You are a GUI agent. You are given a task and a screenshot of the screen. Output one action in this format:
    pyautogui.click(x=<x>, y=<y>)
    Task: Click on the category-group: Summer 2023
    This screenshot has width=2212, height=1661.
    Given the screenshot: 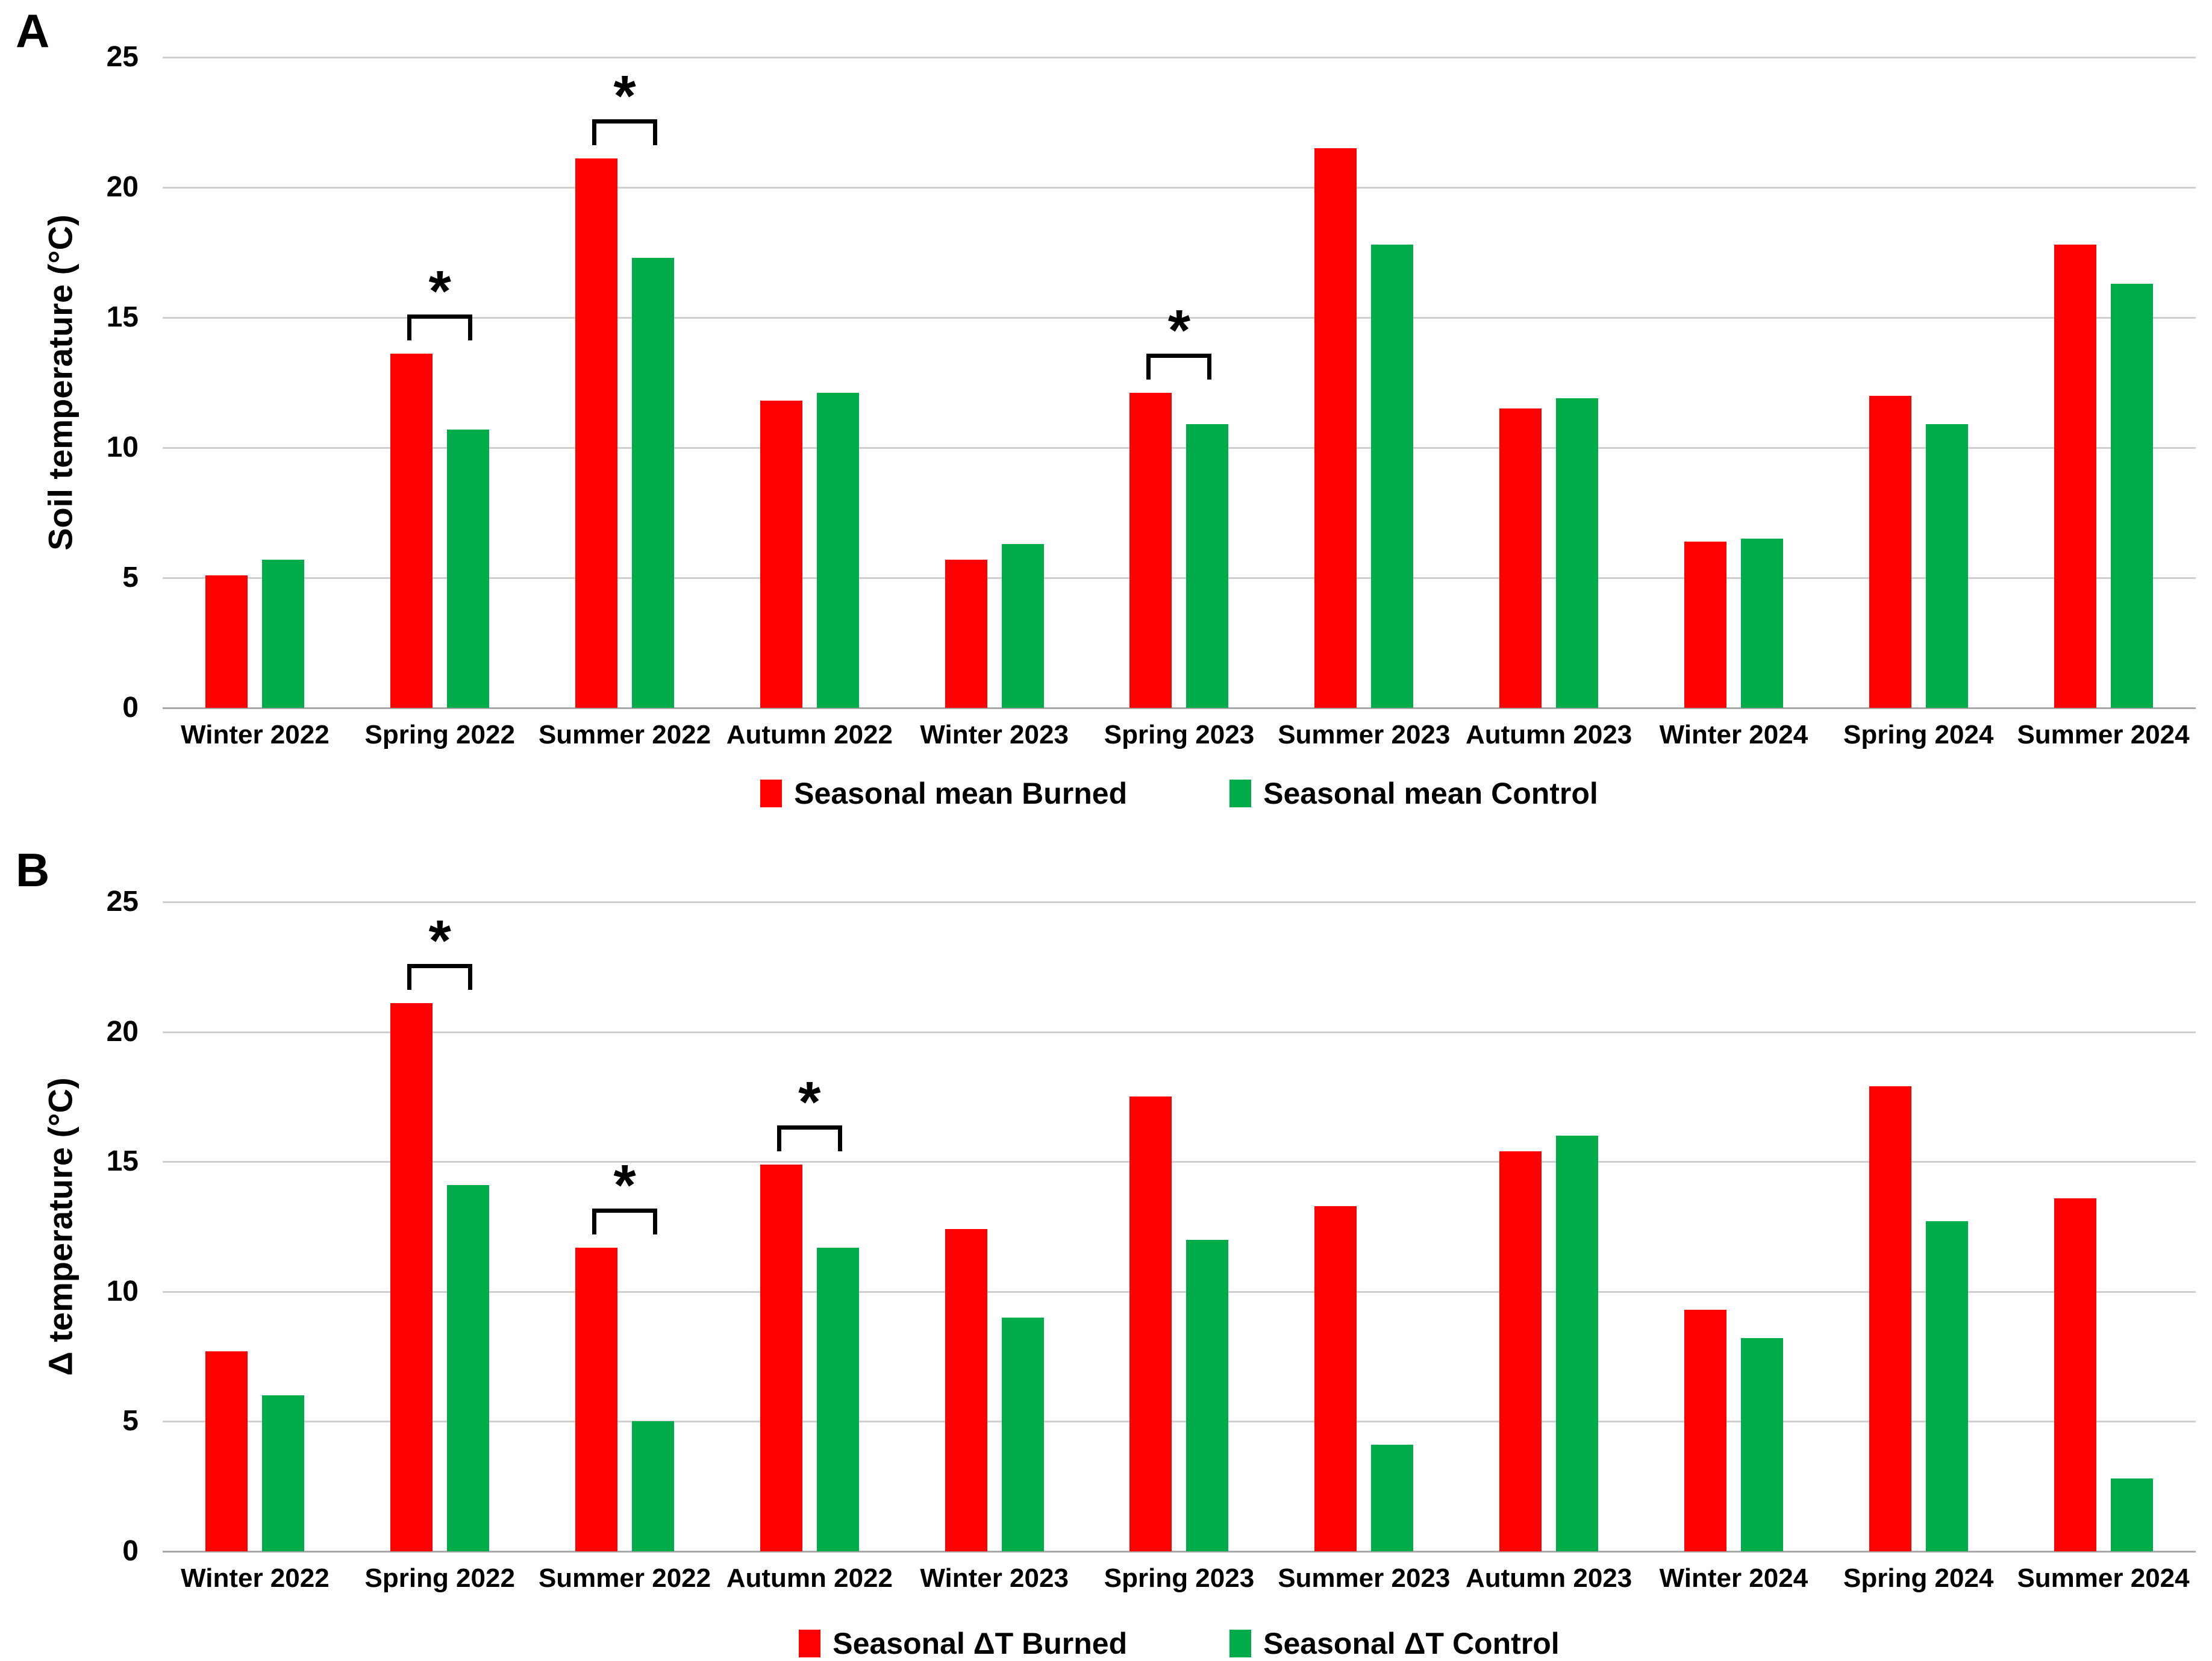 What is the action you would take?
    pyautogui.click(x=1364, y=1247)
    